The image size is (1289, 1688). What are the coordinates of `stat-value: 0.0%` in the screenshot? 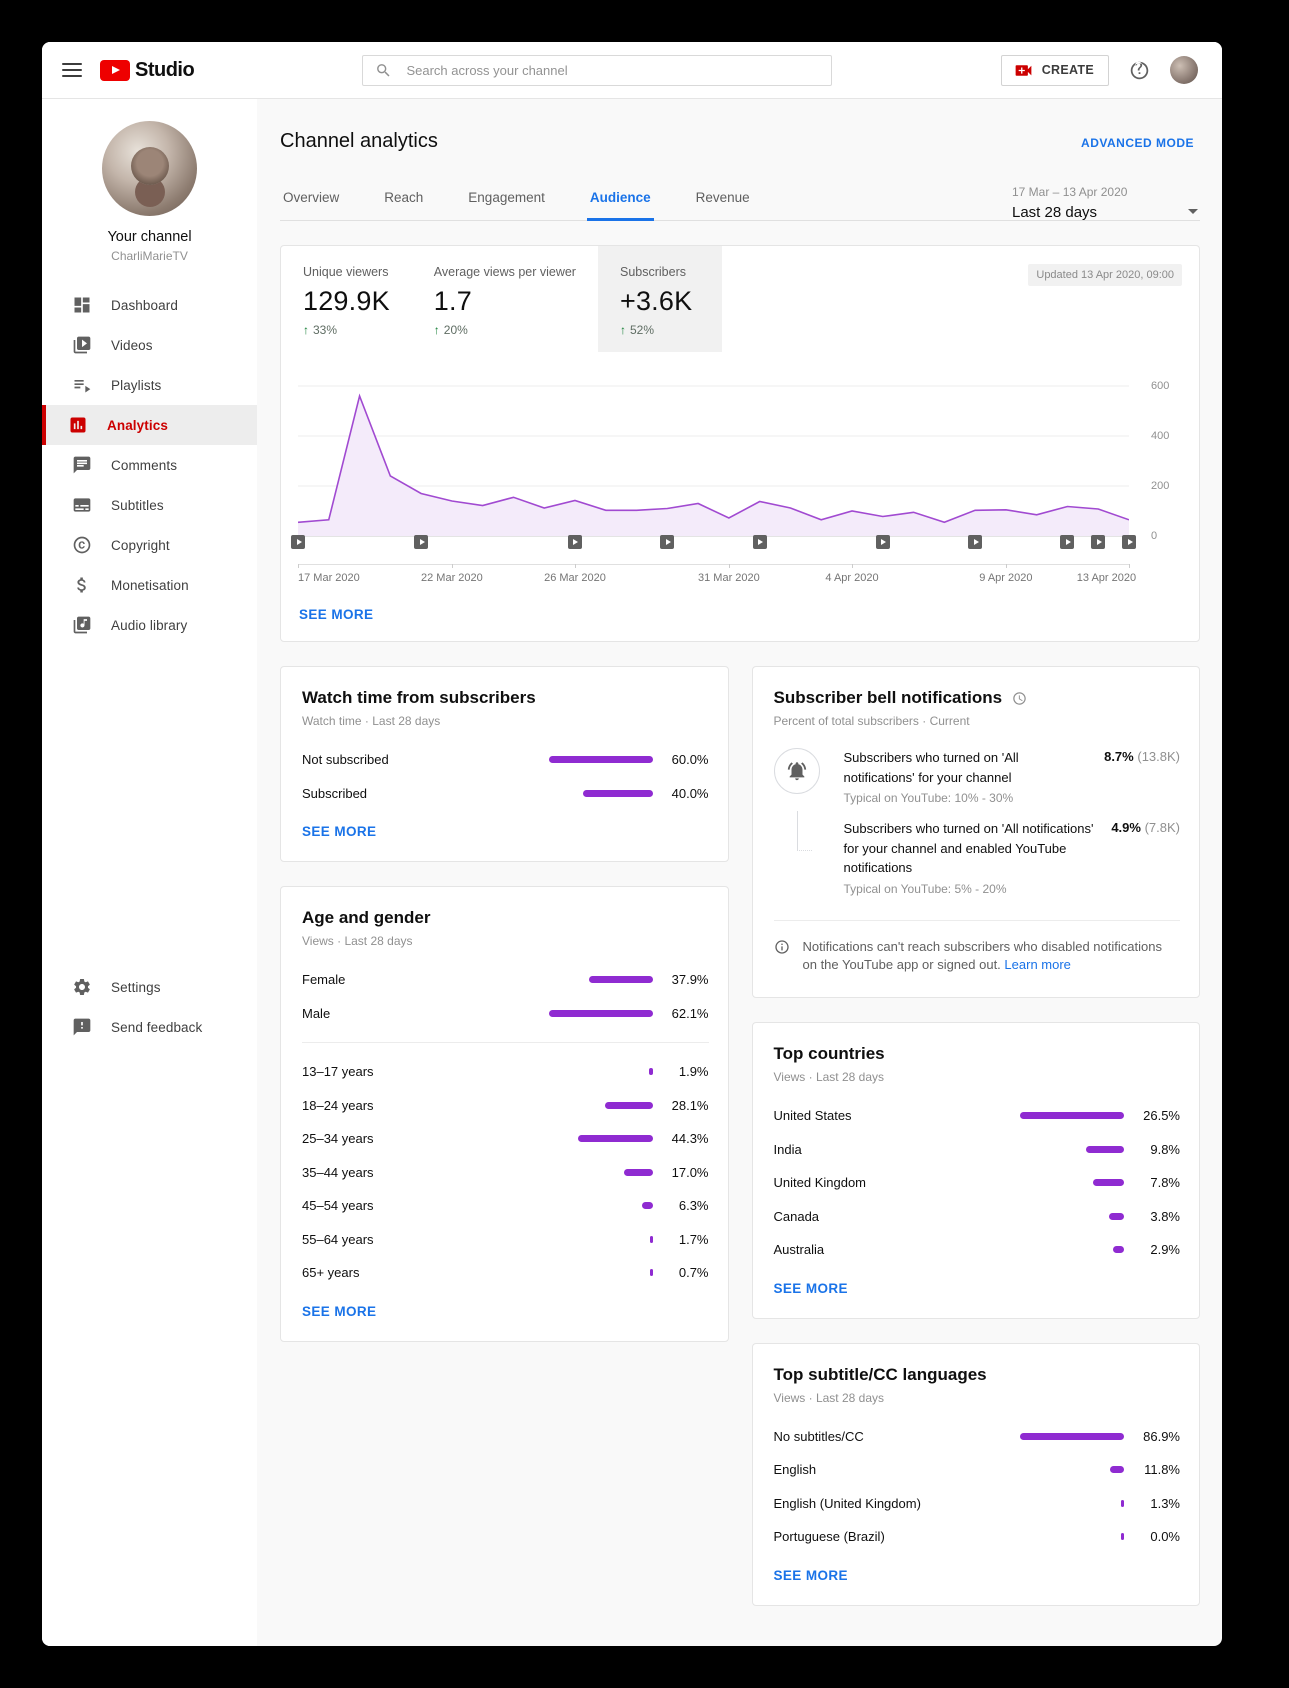 It's located at (1165, 1537).